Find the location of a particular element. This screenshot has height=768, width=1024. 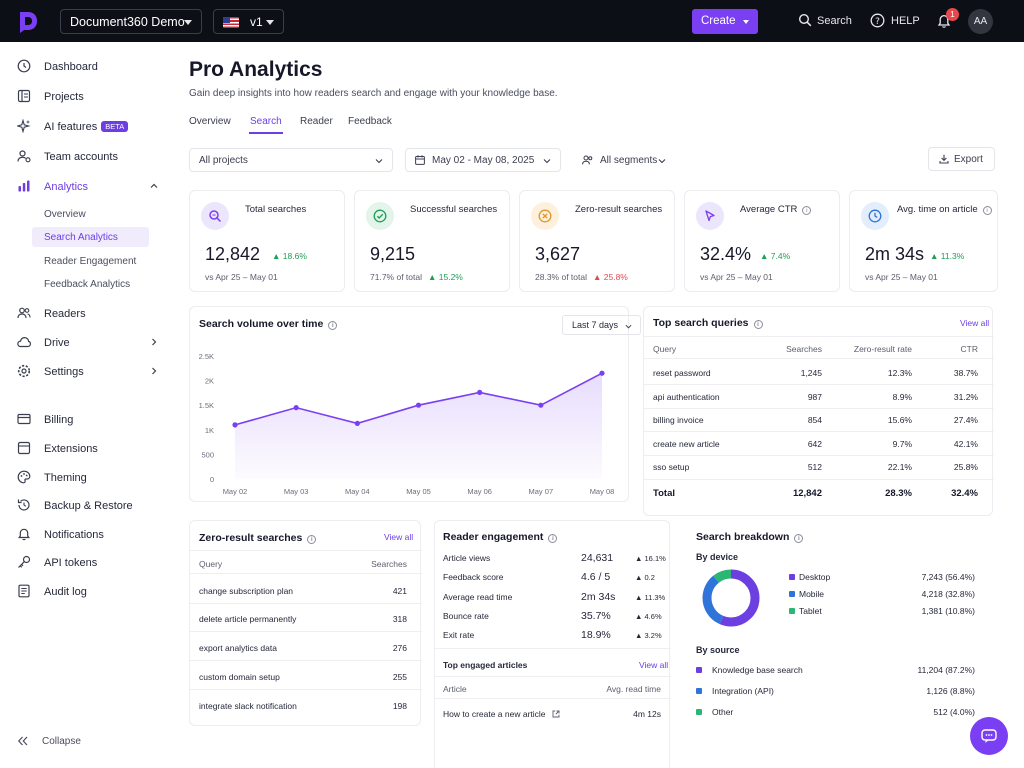

projects-filter: All projects is located at coordinates (291, 160).